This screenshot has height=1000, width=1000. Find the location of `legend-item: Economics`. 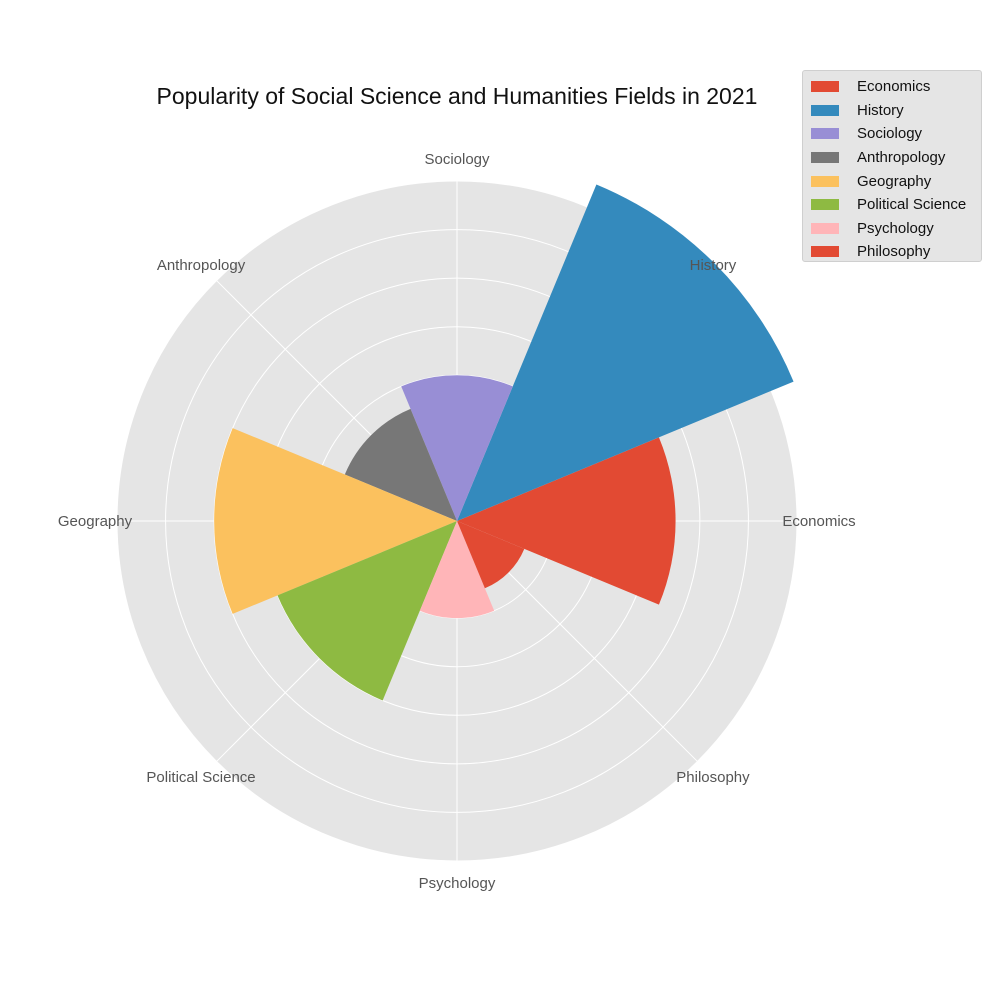

legend-item: Economics is located at coordinates (896, 87).